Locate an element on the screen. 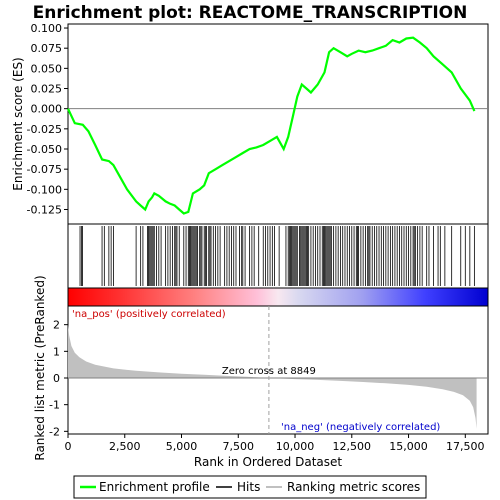 Image resolution: width=500 pixels, height=500 pixels. es-y-tick-label: 0.050 is located at coordinates (47, 68).